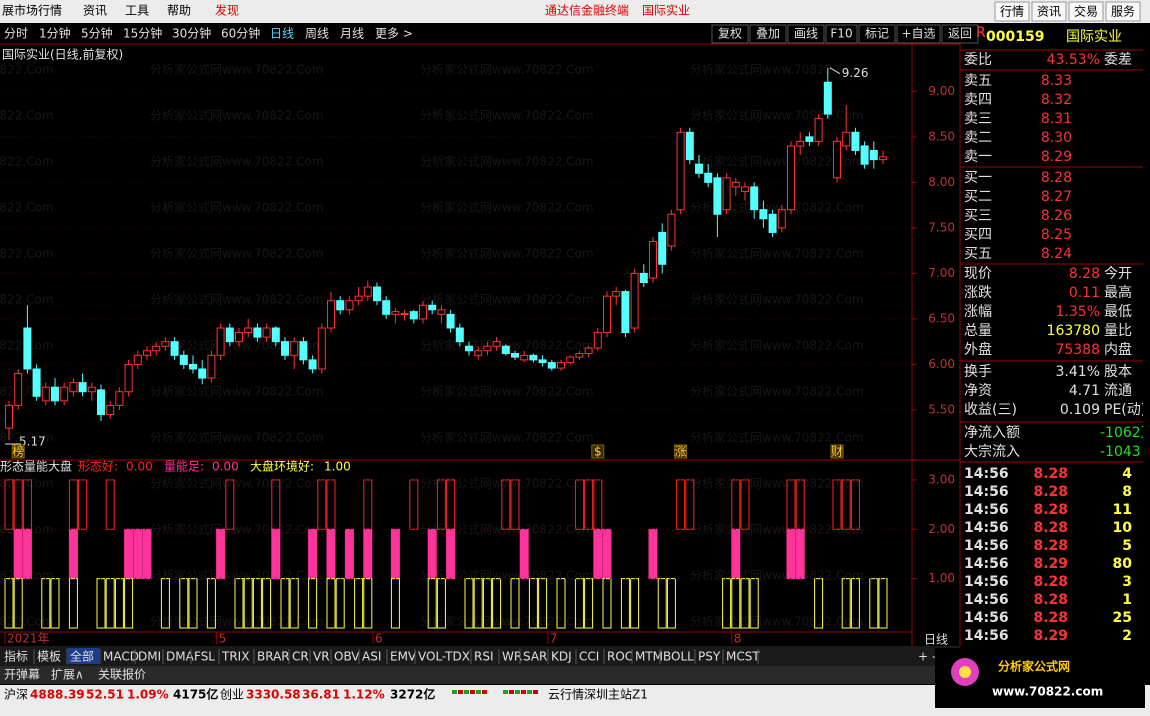 Image resolution: width=1150 pixels, height=716 pixels. I want to click on period-tab: 周线, so click(317, 34).